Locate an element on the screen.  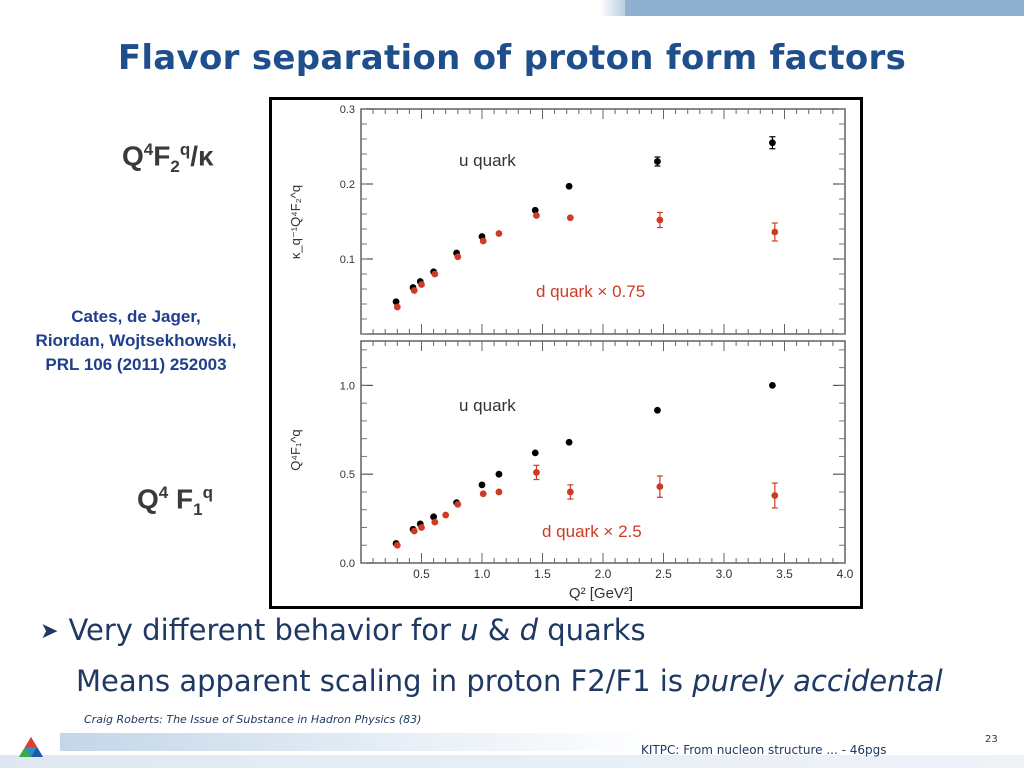
f2-axis-label: Q4F2q/κ is located at coordinates (168, 158).